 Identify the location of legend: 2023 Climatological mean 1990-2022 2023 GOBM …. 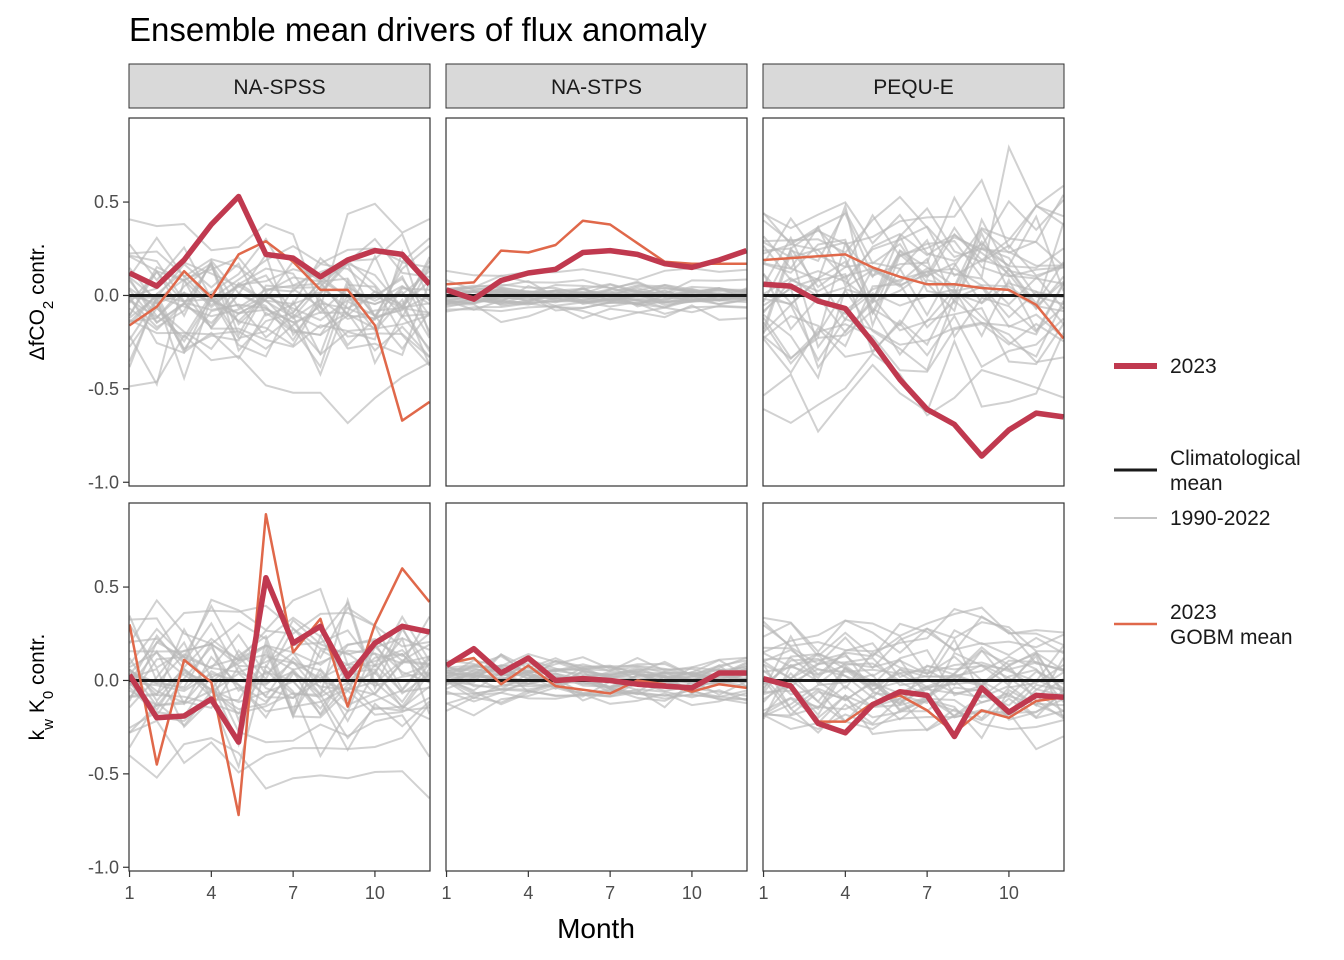
(1207, 502).